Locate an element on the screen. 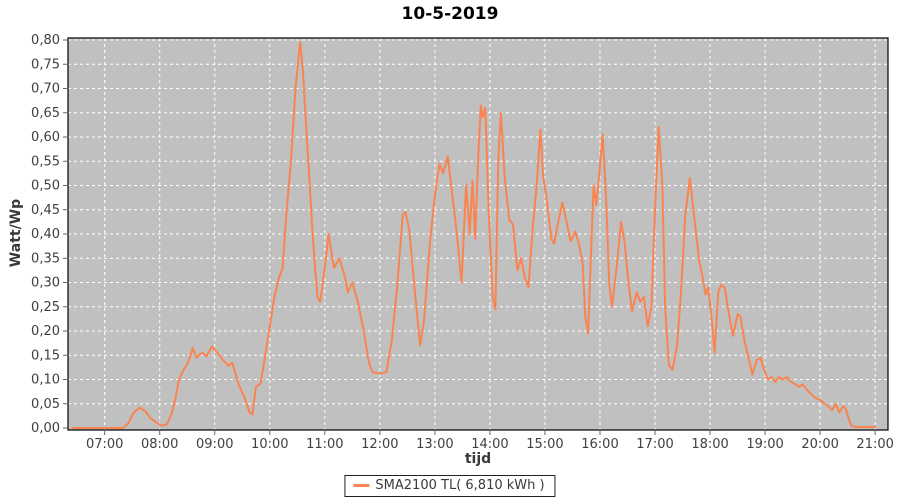 The image size is (900, 500). x-tick-label: 09:00 is located at coordinates (214, 444).